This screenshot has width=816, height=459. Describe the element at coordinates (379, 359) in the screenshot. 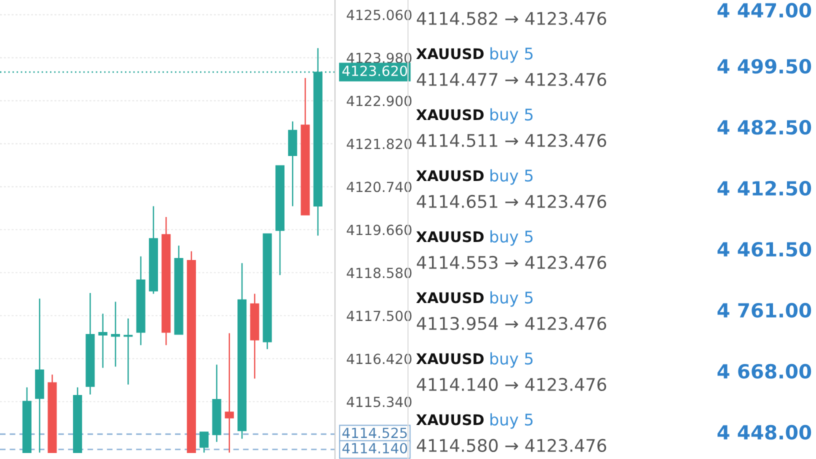

I see `y-tick-label: 4116.420` at that location.